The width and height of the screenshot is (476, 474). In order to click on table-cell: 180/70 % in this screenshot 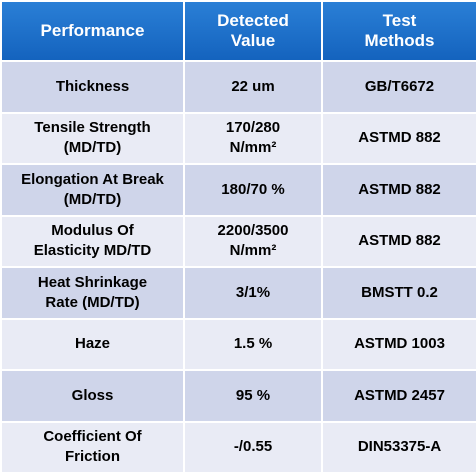, I will do `click(253, 190)`.